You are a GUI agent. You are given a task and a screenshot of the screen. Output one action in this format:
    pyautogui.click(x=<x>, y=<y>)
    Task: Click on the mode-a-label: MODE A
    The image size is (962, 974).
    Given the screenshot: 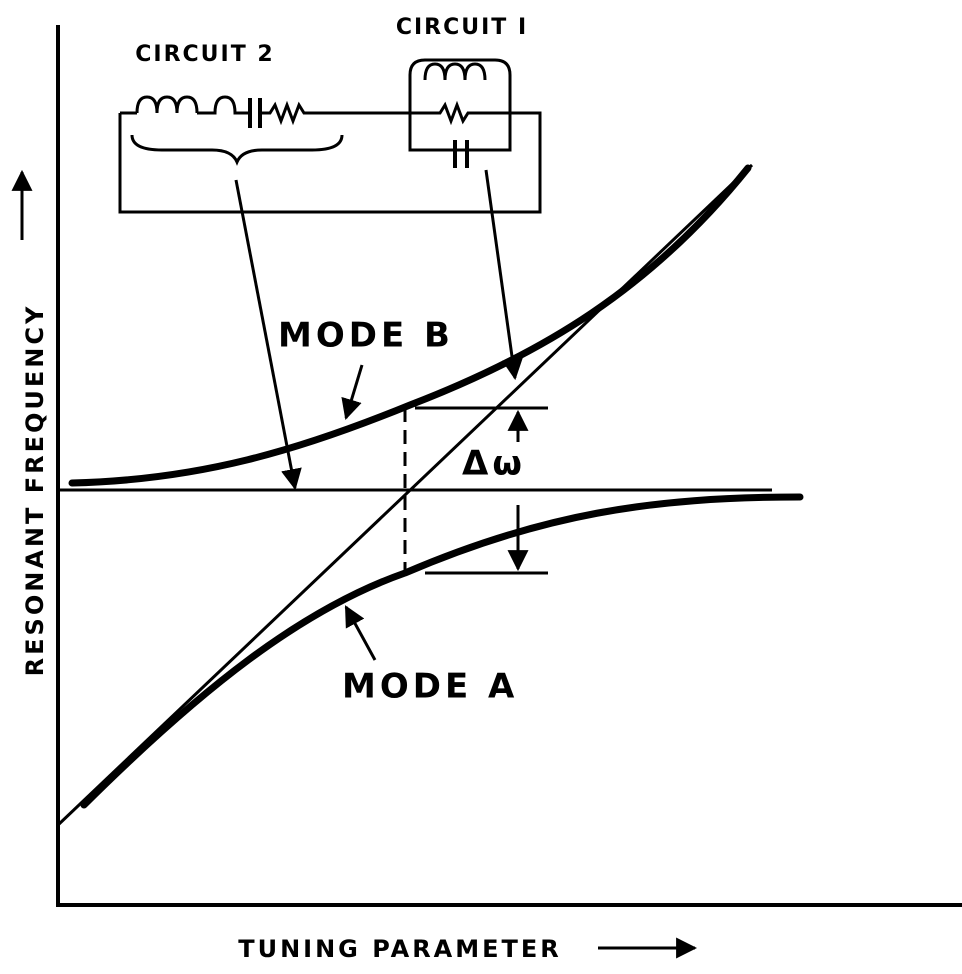 What is the action you would take?
    pyautogui.click(x=430, y=687)
    